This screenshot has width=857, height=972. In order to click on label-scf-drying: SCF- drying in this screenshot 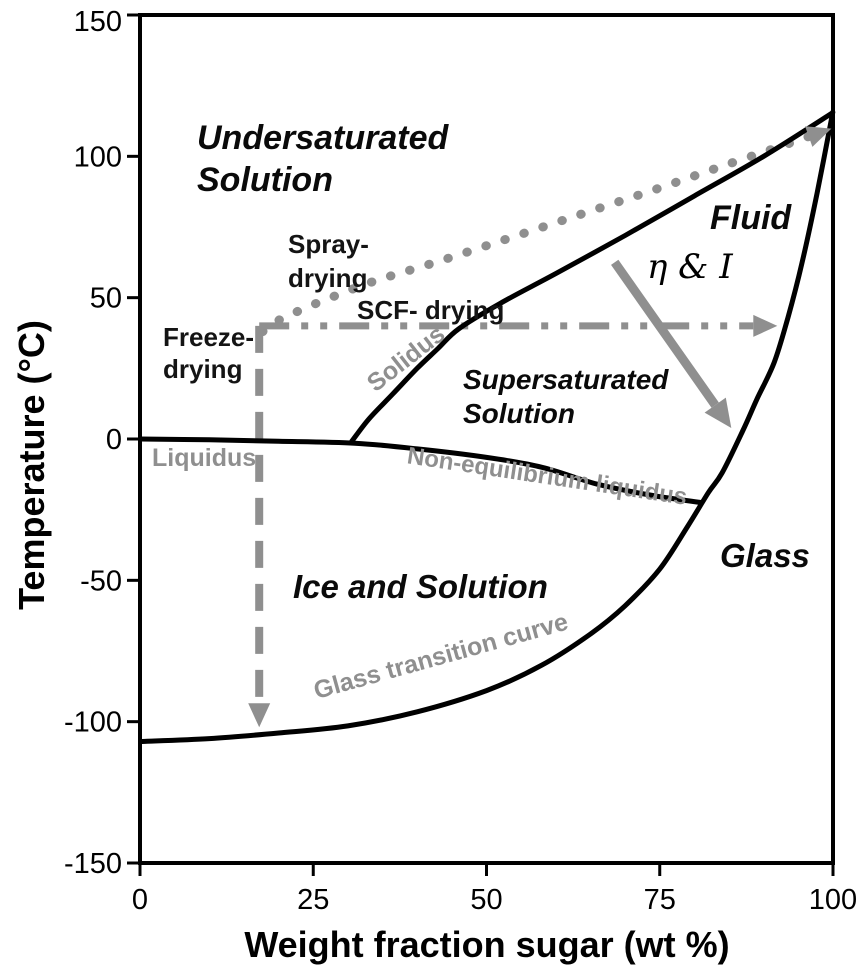, I will do `click(430, 310)`.